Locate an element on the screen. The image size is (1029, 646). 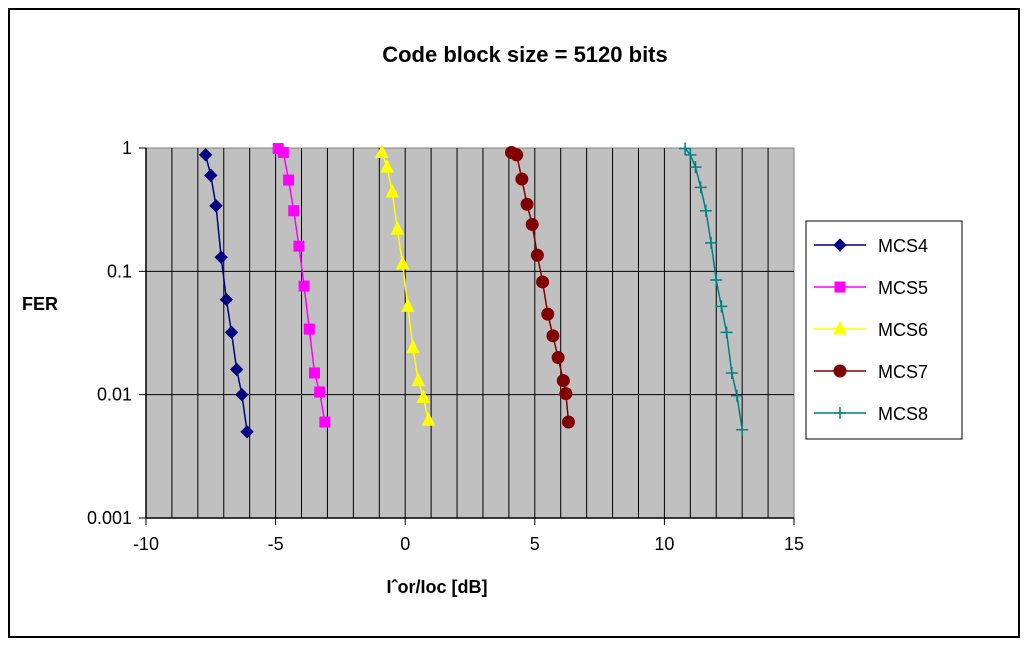
x-tick-label: 5 is located at coordinates (535, 544).